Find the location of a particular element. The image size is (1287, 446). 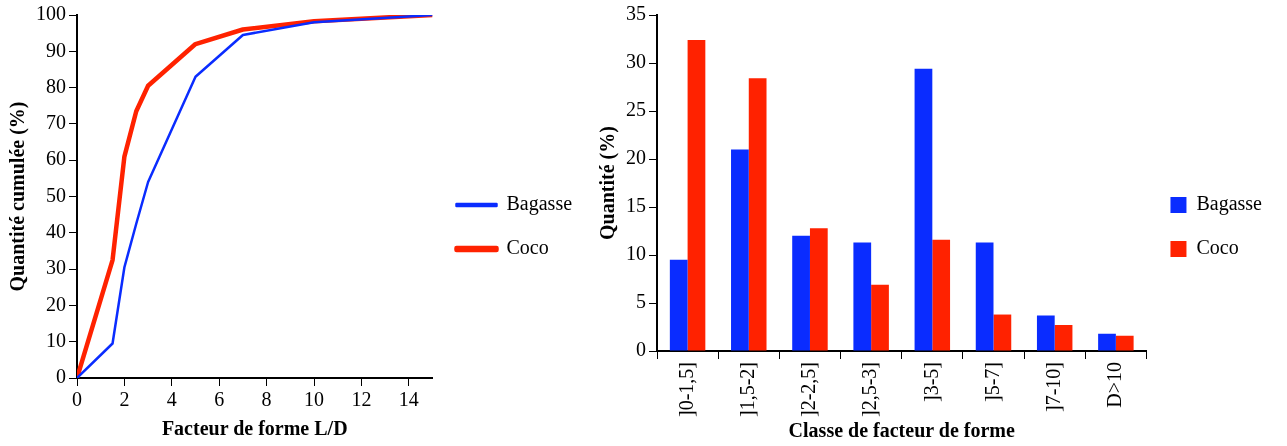

y-tick-label: 50 is located at coordinates (56, 194).